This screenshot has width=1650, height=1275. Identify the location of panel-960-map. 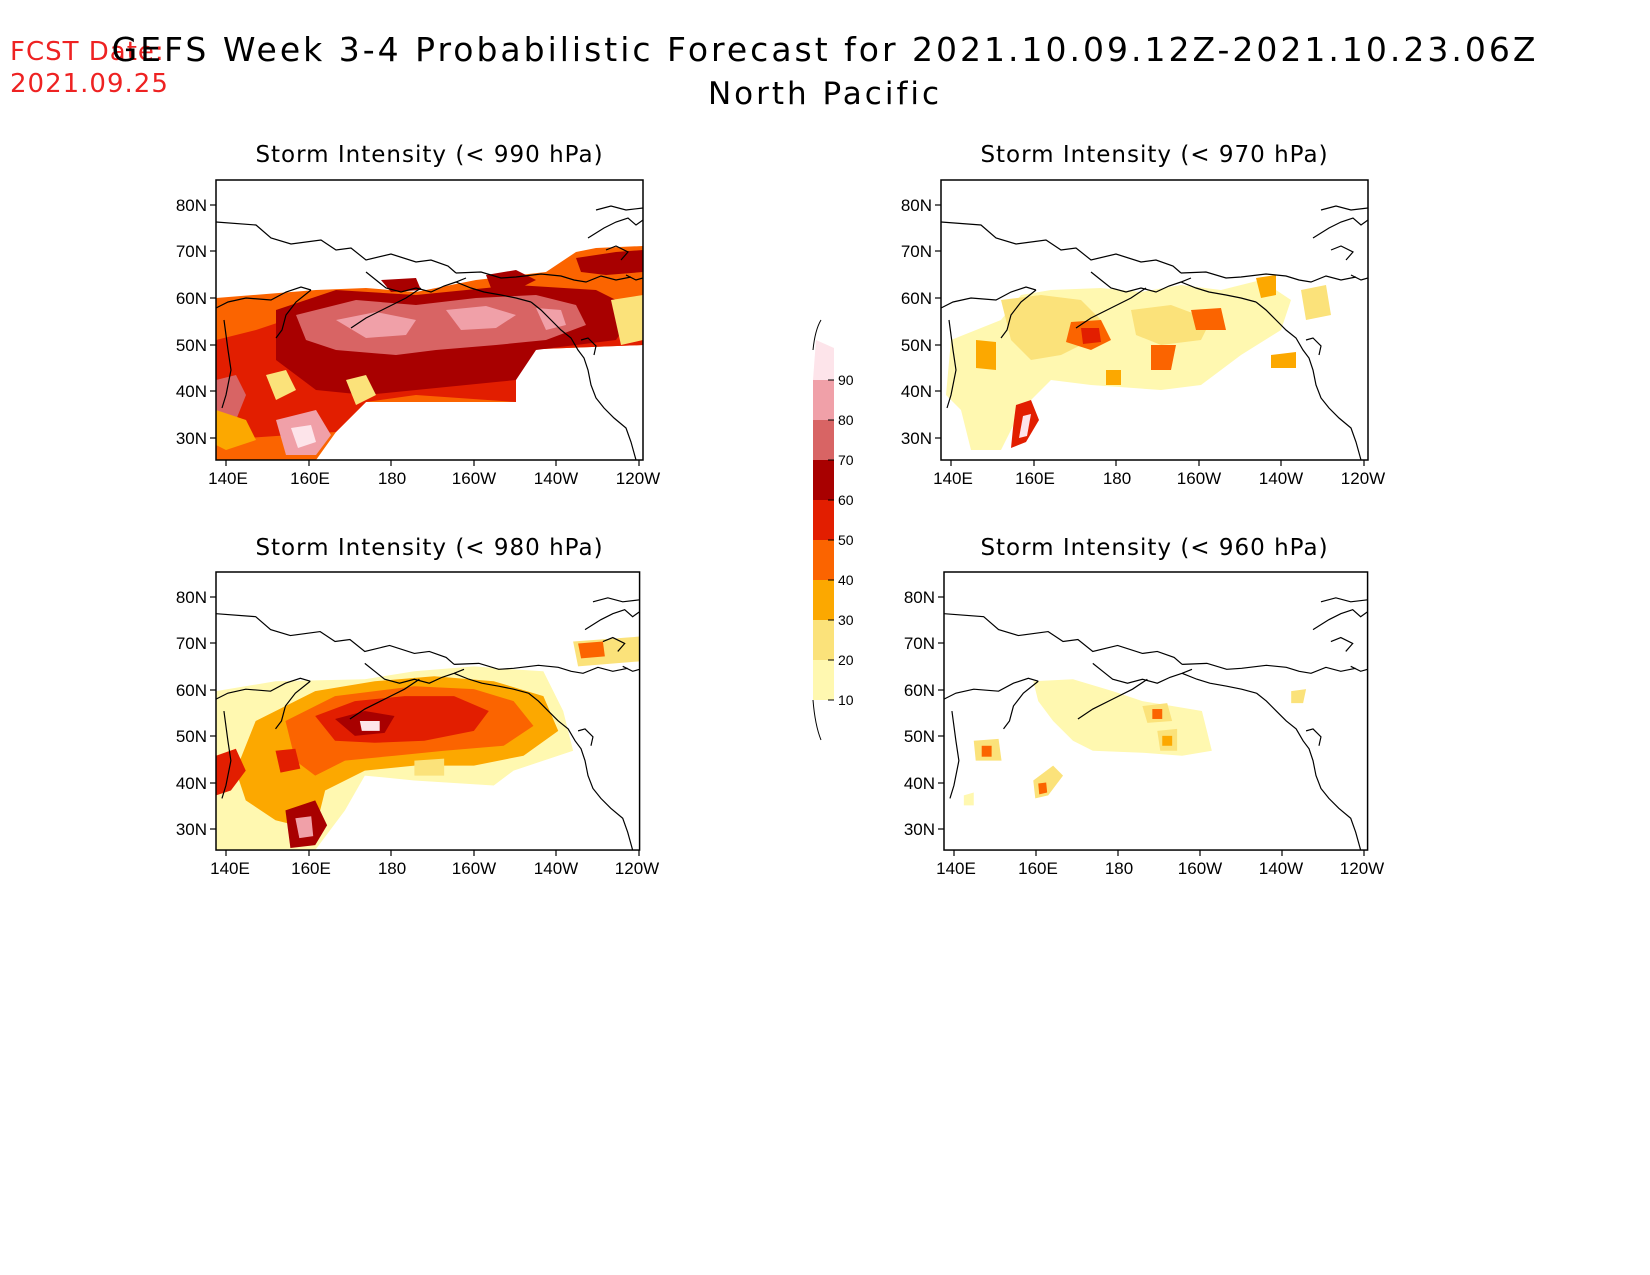
(1156, 711).